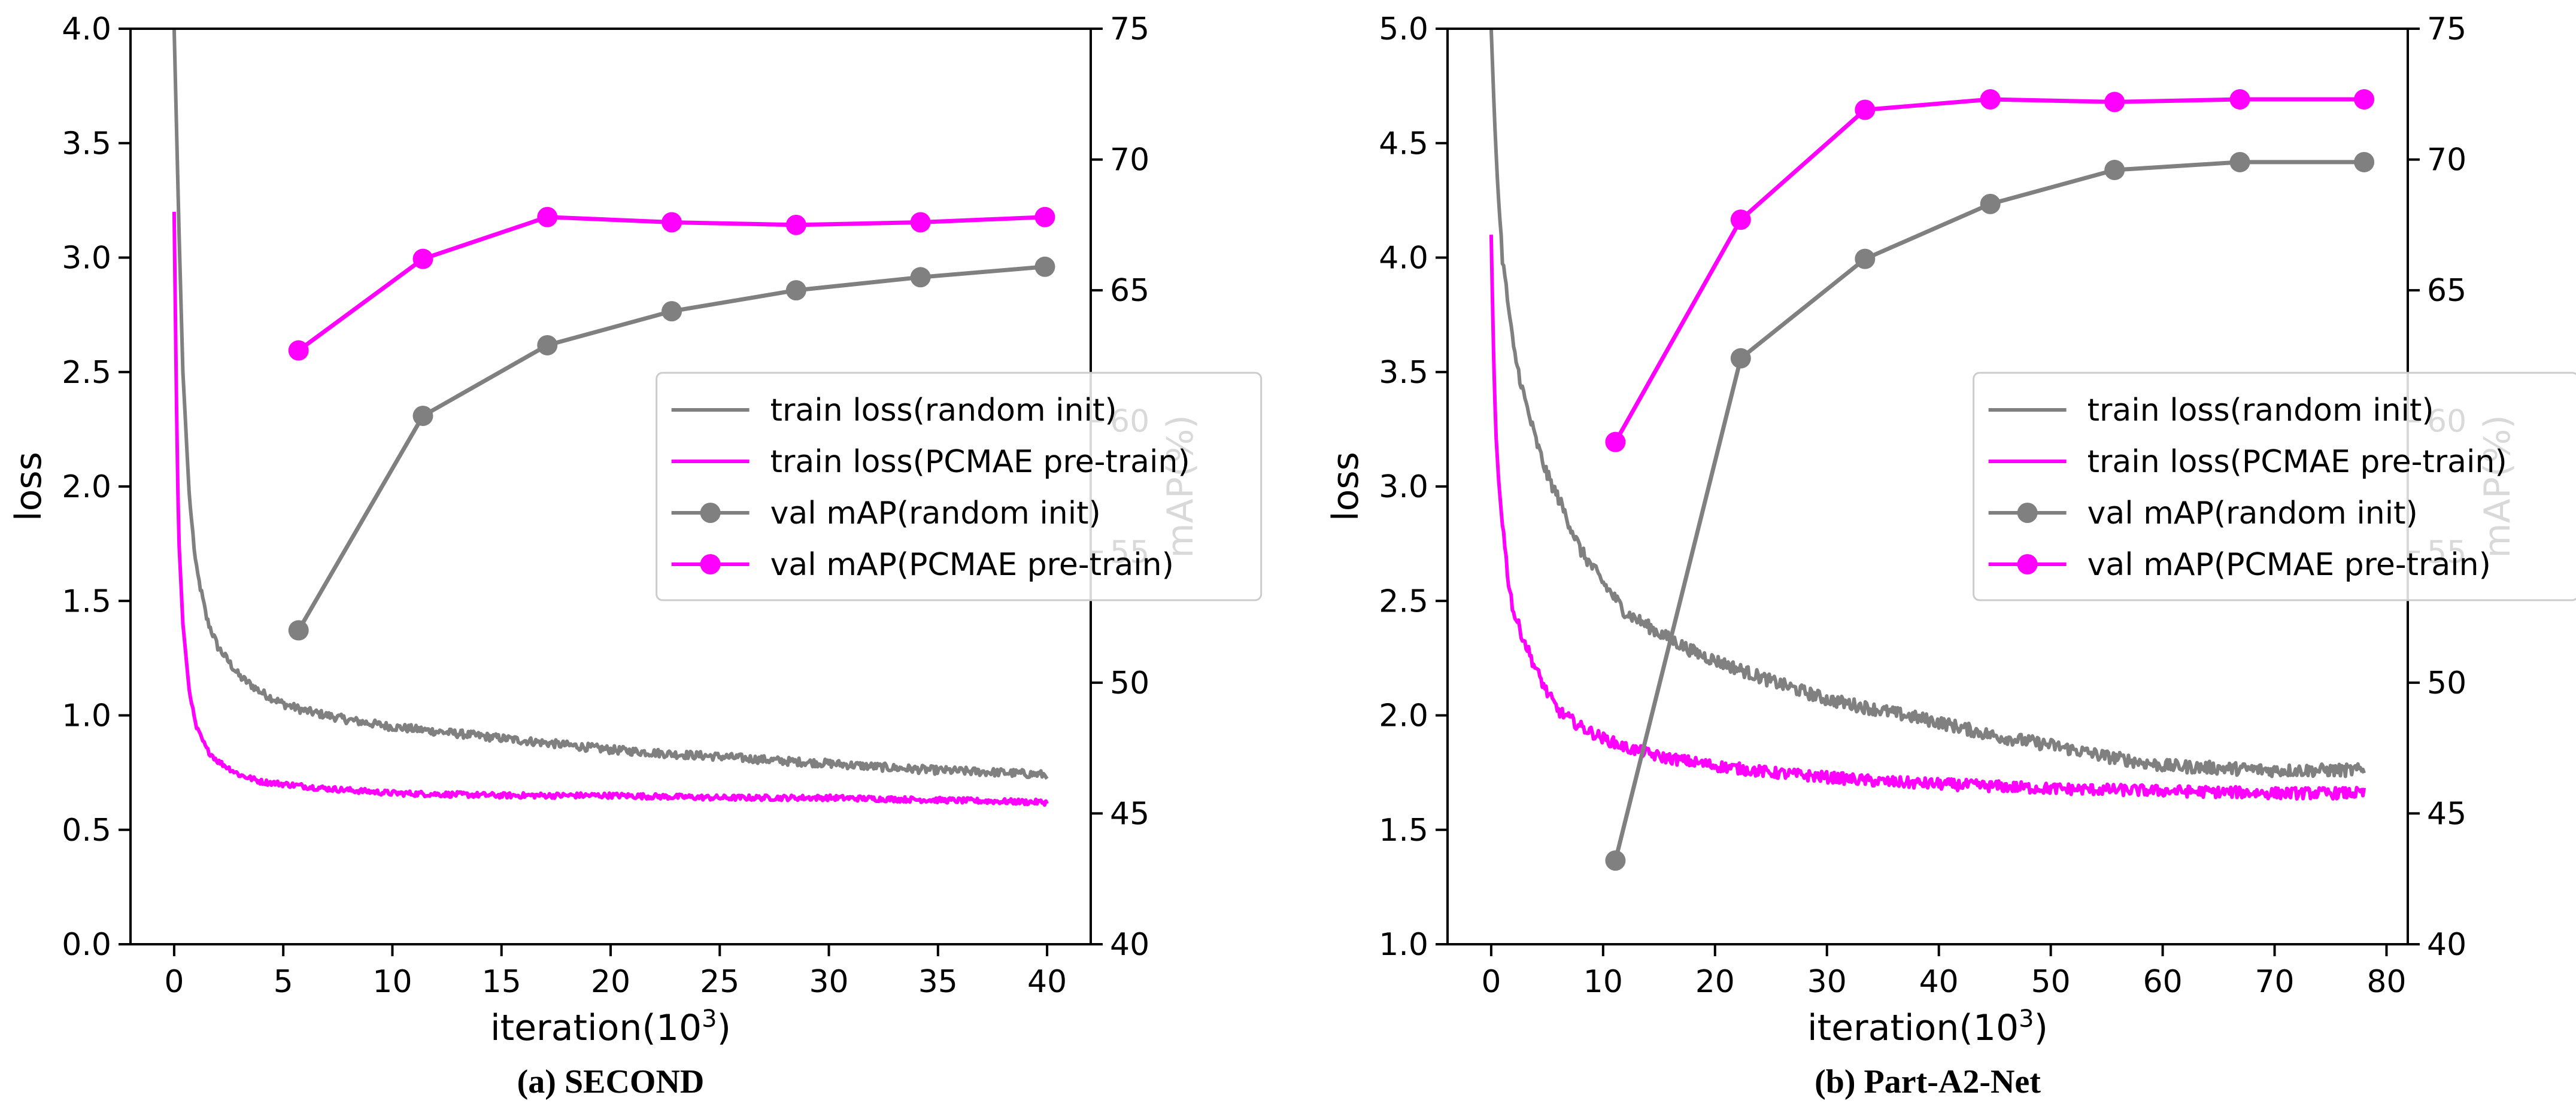 This screenshot has height=1110, width=2576. Describe the element at coordinates (1403, 29) in the screenshot. I see `y-tick-label: 5.0` at that location.